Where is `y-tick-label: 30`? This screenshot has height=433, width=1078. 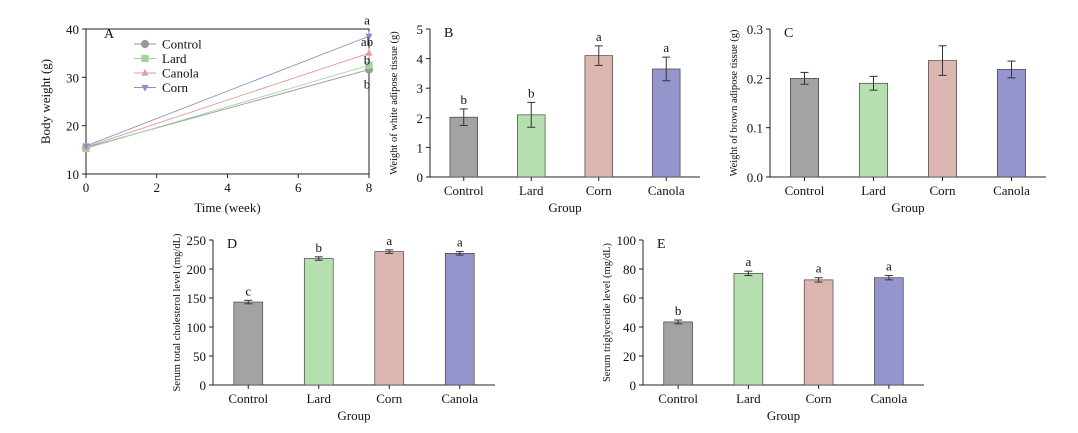
y-tick-label: 30 is located at coordinates (72, 77).